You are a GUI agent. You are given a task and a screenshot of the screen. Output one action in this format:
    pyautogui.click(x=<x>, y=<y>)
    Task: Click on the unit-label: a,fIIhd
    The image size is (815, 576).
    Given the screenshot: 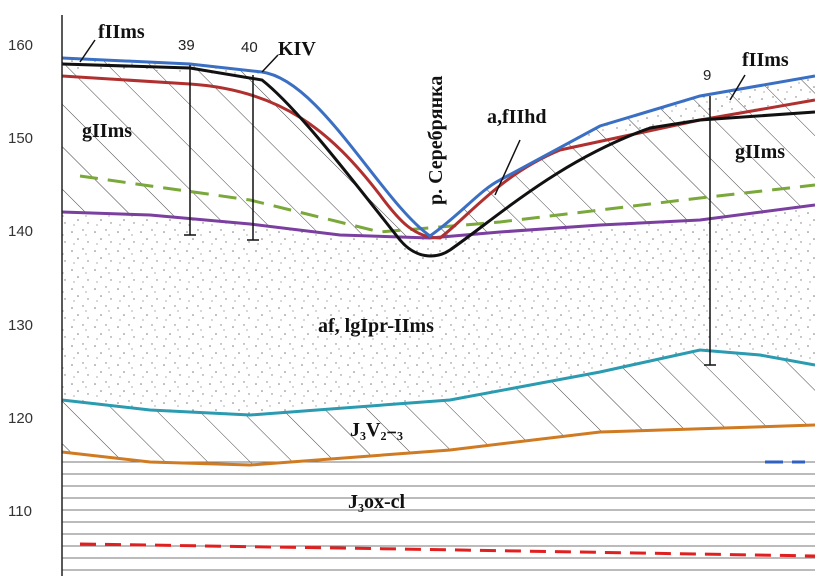 What is the action you would take?
    pyautogui.click(x=516, y=117)
    